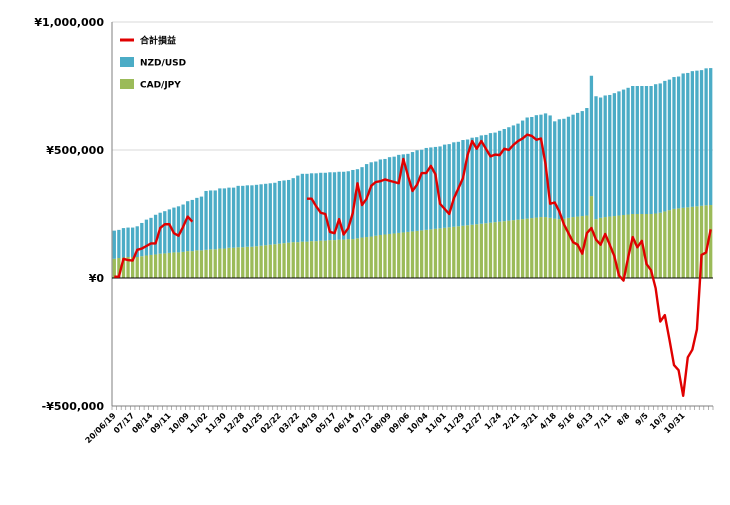  What do you see at coordinates (160, 86) in the screenshot?
I see `legend-label: CAD/JPY` at bounding box center [160, 86].